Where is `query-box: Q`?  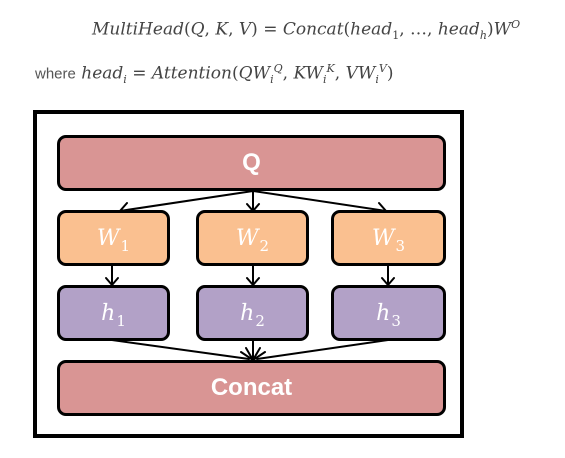
query-box: Q is located at coordinates (251, 163).